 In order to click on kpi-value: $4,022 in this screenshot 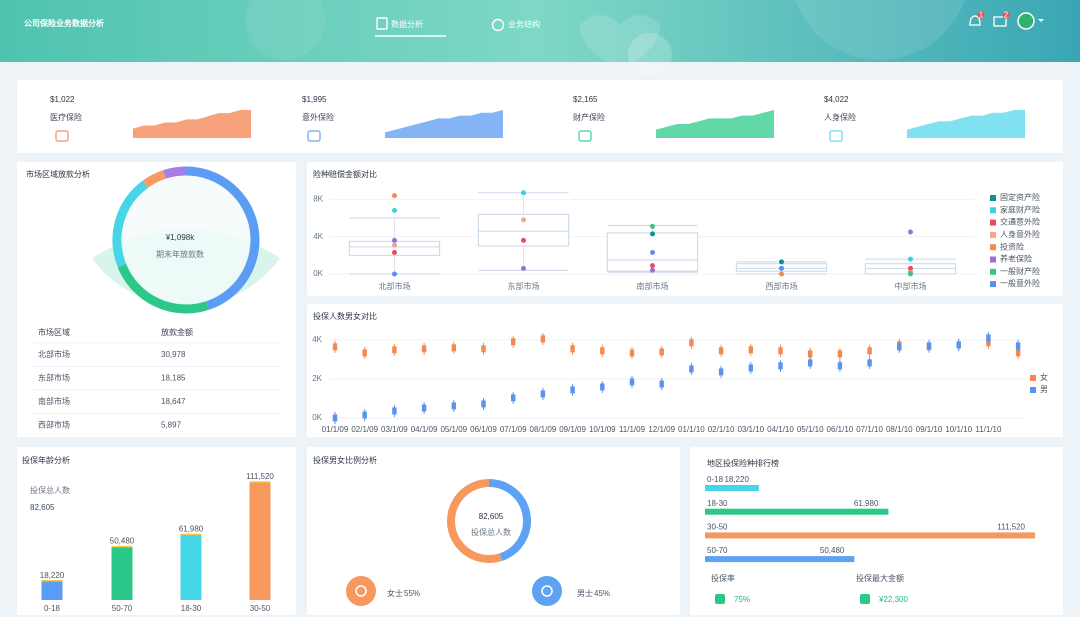, I will do `click(836, 99)`.